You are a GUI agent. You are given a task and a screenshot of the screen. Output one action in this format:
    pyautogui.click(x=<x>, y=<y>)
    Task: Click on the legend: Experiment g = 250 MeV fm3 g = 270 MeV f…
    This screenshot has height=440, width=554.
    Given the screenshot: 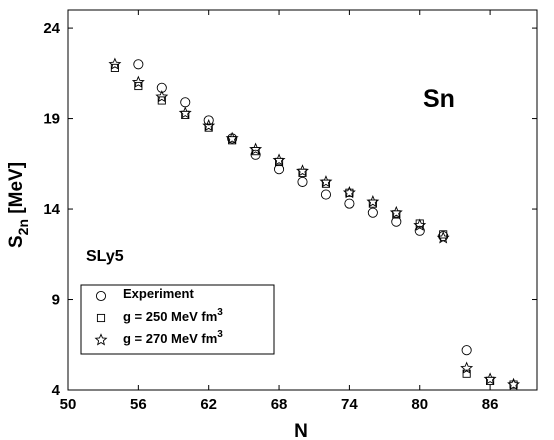 What is the action you would take?
    pyautogui.click(x=177, y=319)
    